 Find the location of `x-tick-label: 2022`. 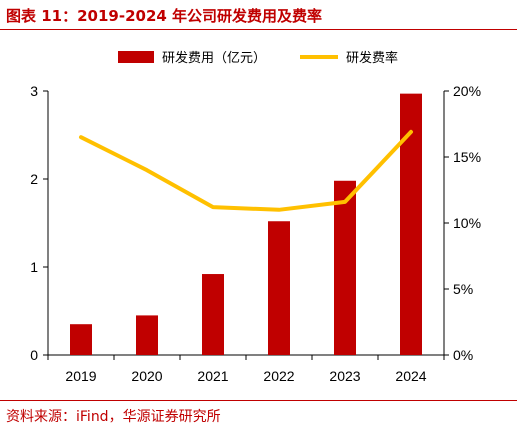

x-tick-label: 2022 is located at coordinates (278, 376).